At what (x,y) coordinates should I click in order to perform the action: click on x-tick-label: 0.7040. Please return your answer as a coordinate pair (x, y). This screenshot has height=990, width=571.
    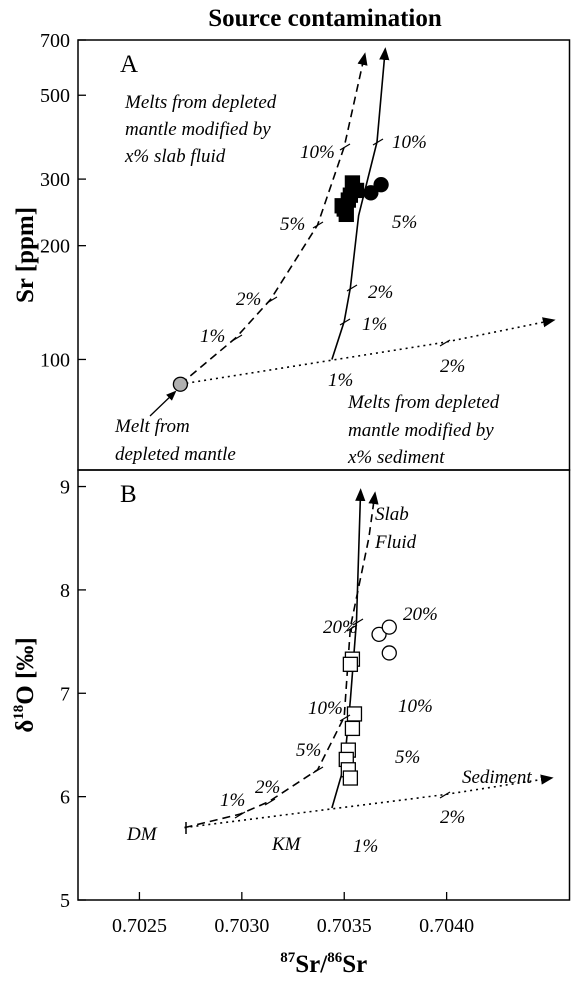
    Looking at the image, I should click on (446, 926).